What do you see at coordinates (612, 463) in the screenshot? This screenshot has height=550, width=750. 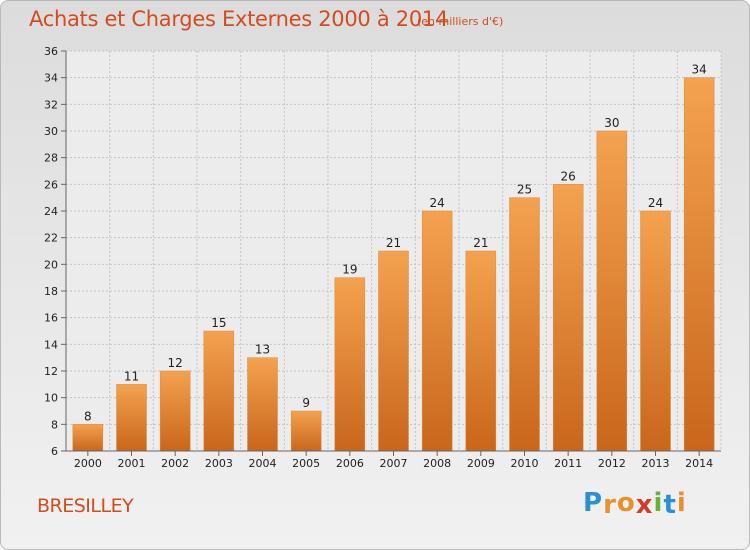 I see `x-tick-label: 2012` at bounding box center [612, 463].